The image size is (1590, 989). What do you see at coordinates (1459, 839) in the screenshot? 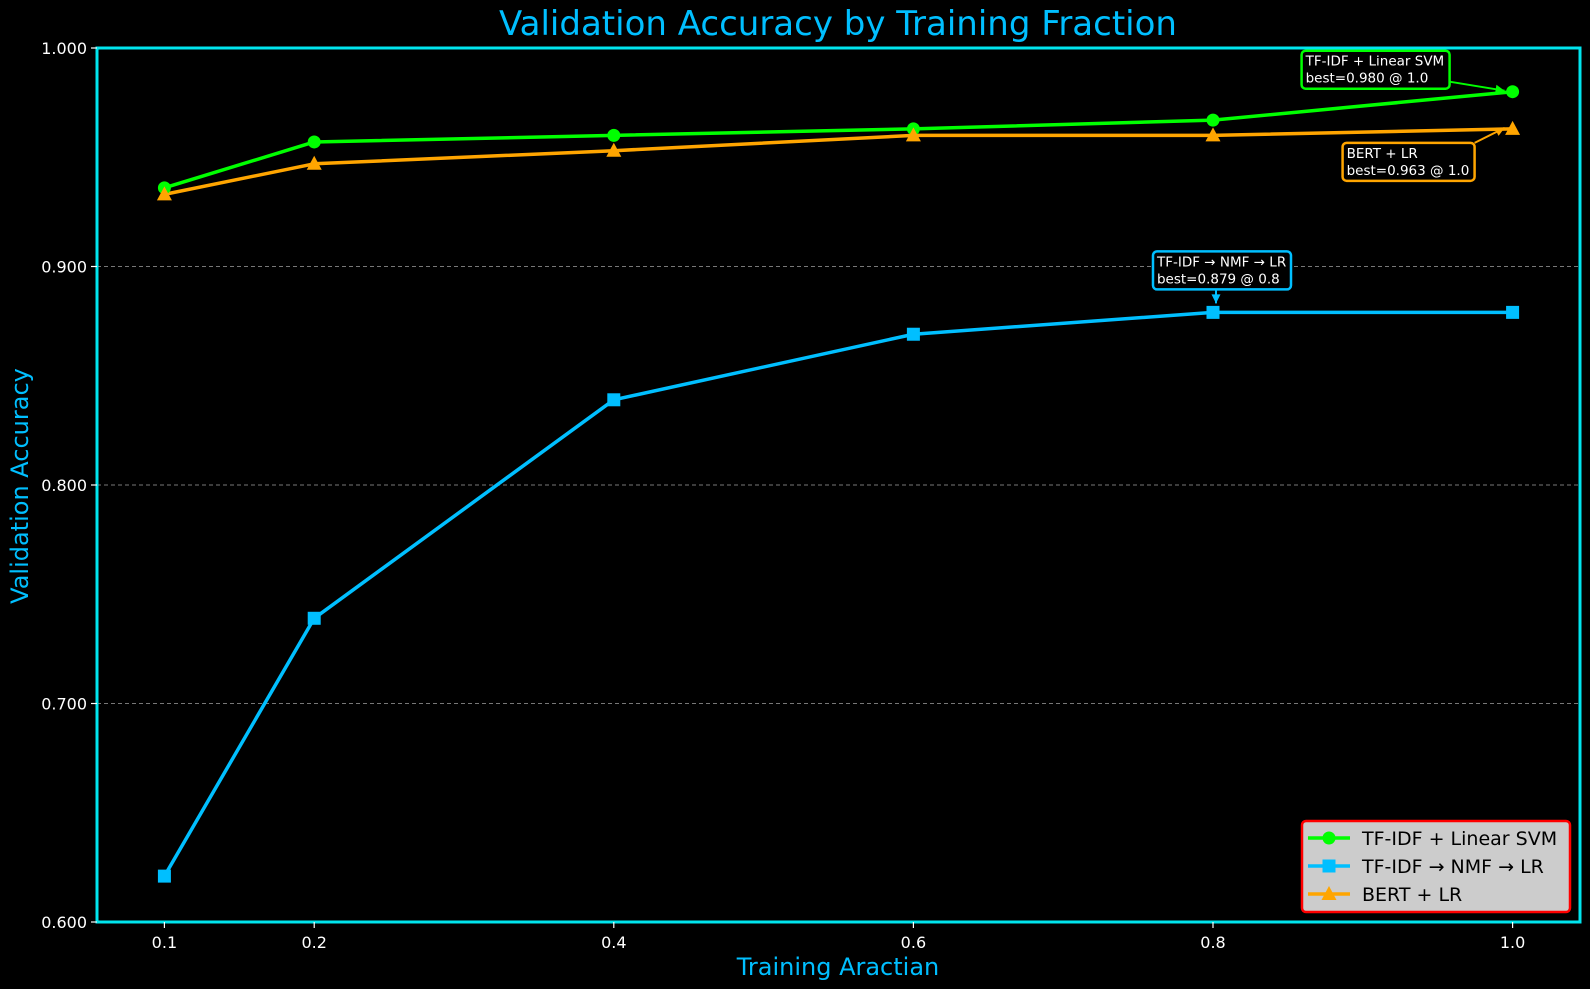
I see `legend-label: TF-IDF + Linear SVM` at bounding box center [1459, 839].